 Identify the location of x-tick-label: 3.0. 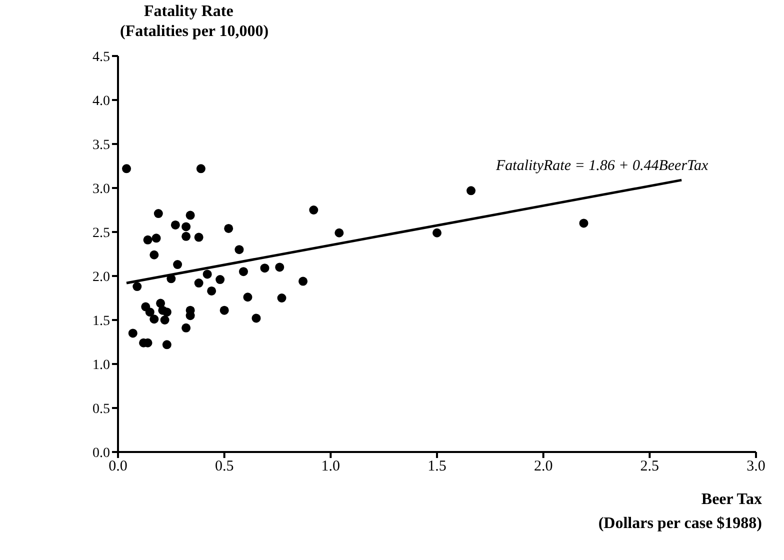
(756, 466).